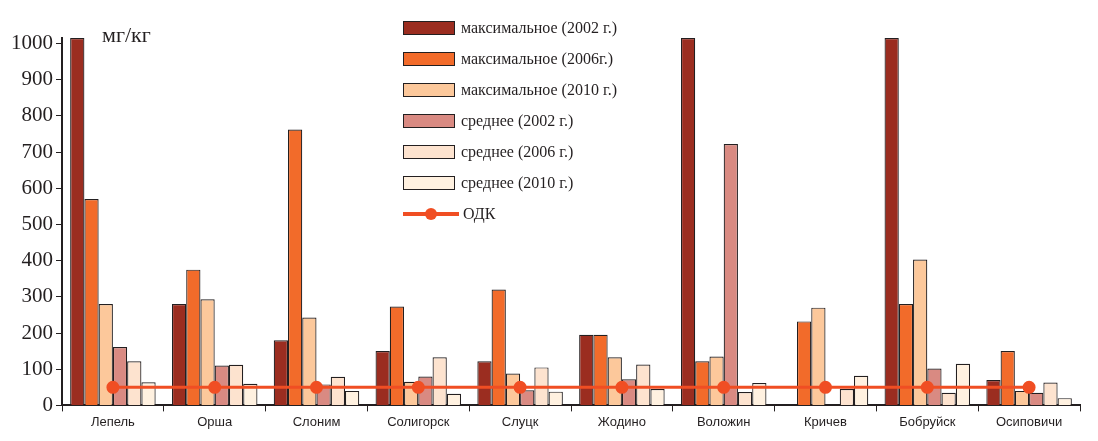 The height and width of the screenshot is (441, 1098). What do you see at coordinates (520, 421) in the screenshot?
I see `x-tick-label: Слуцк` at bounding box center [520, 421].